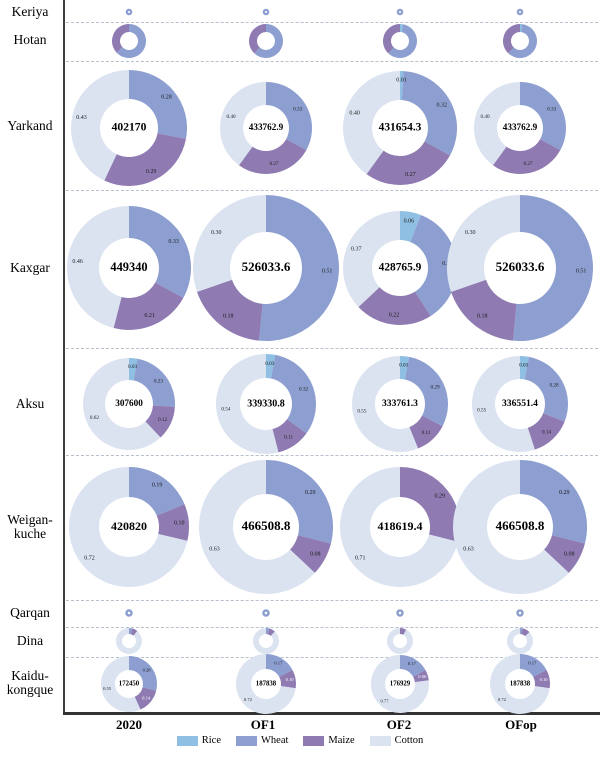 The width and height of the screenshot is (600, 757). Describe the element at coordinates (225, 409) in the screenshot. I see `slice-share-label: 0.54` at that location.